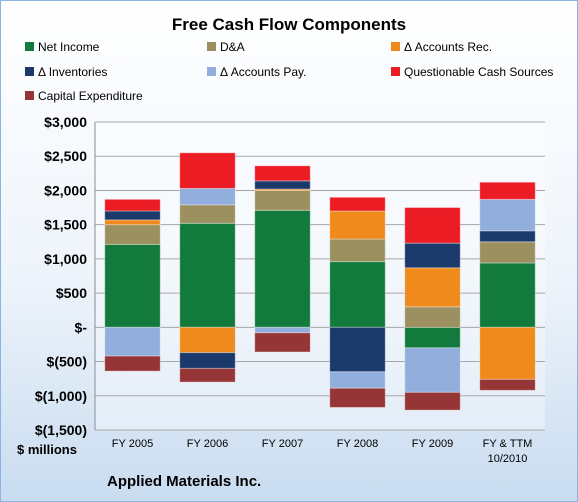 The image size is (578, 502). What do you see at coordinates (184, 481) in the screenshot?
I see `company-name: Applied Materials Inc.` at bounding box center [184, 481].